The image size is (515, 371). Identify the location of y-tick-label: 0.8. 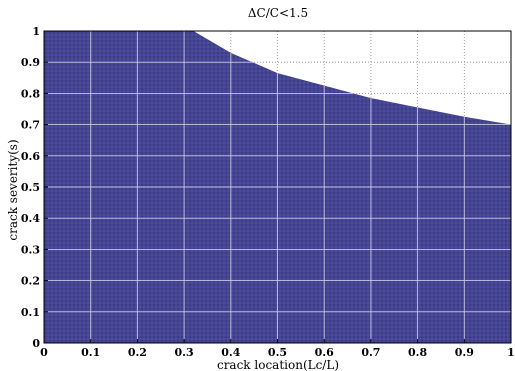
(30, 93).